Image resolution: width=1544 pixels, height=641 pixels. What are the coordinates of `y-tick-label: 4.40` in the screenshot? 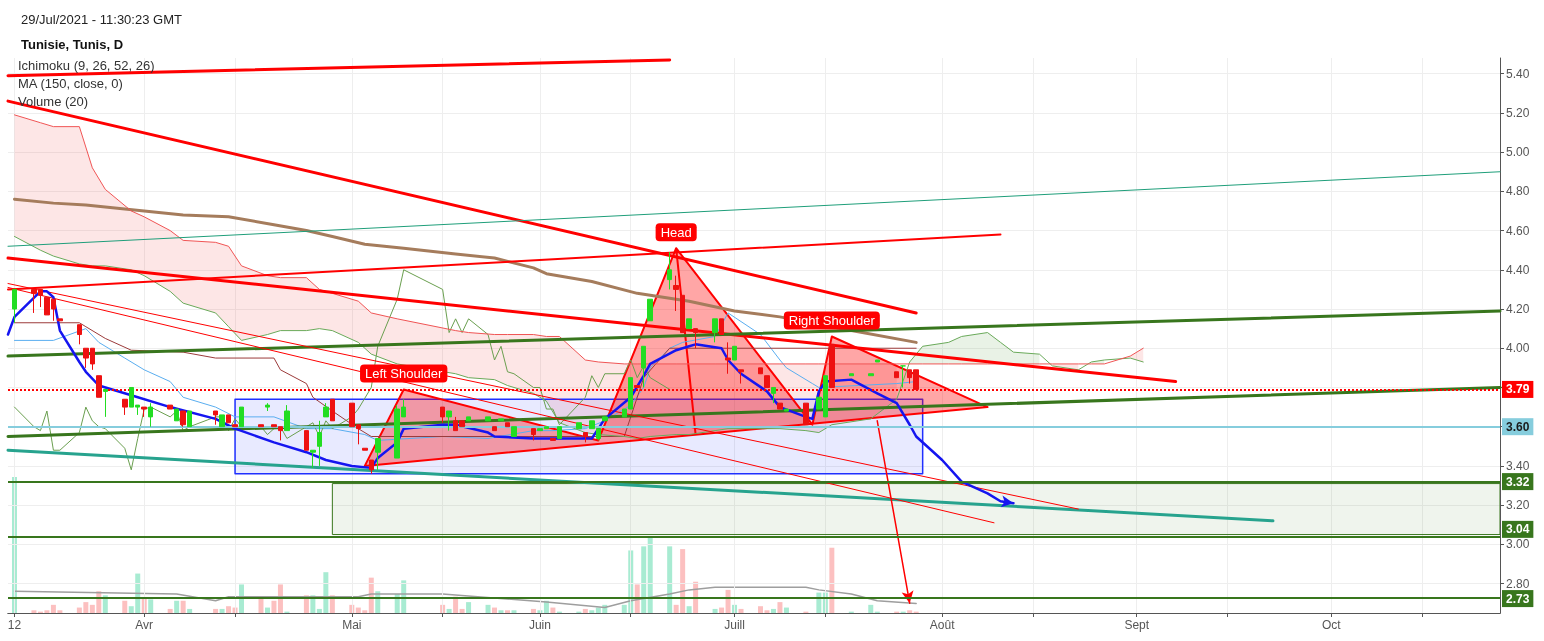 It's located at (1518, 269).